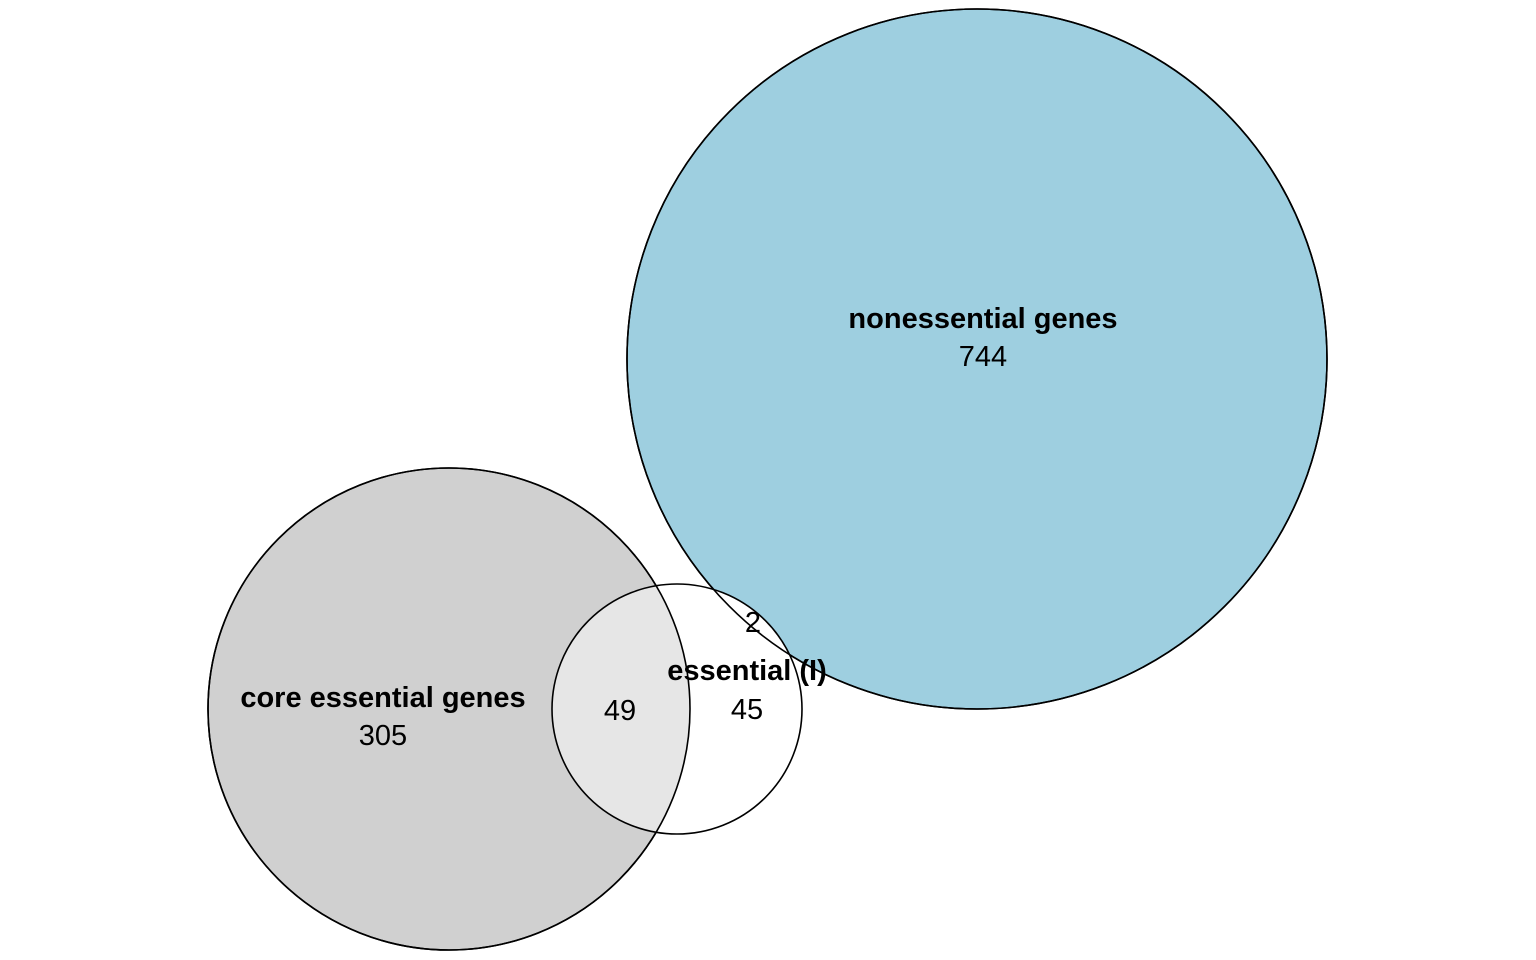 This screenshot has height=960, width=1536. I want to click on core-essential-i-intersection-count: 49, so click(620, 711).